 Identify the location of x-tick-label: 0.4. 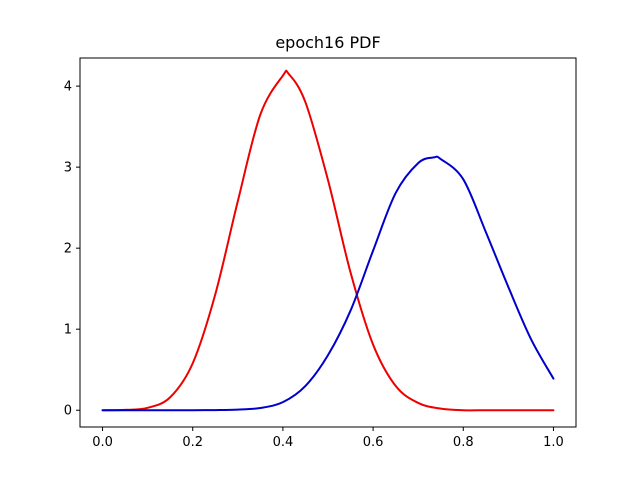
(283, 442).